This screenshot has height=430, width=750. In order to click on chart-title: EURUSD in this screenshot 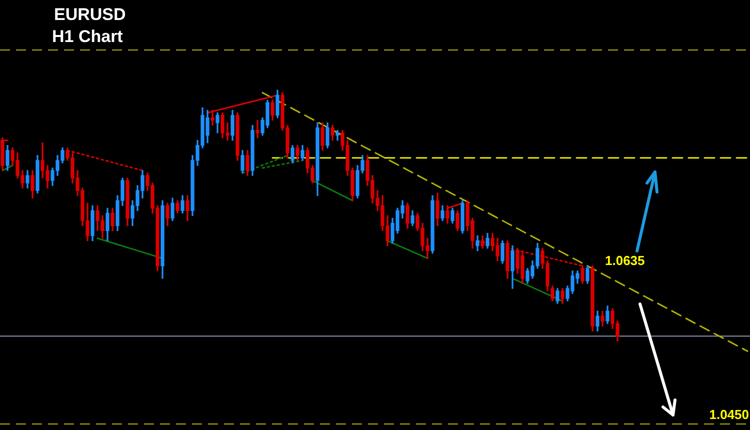, I will do `click(90, 14)`.